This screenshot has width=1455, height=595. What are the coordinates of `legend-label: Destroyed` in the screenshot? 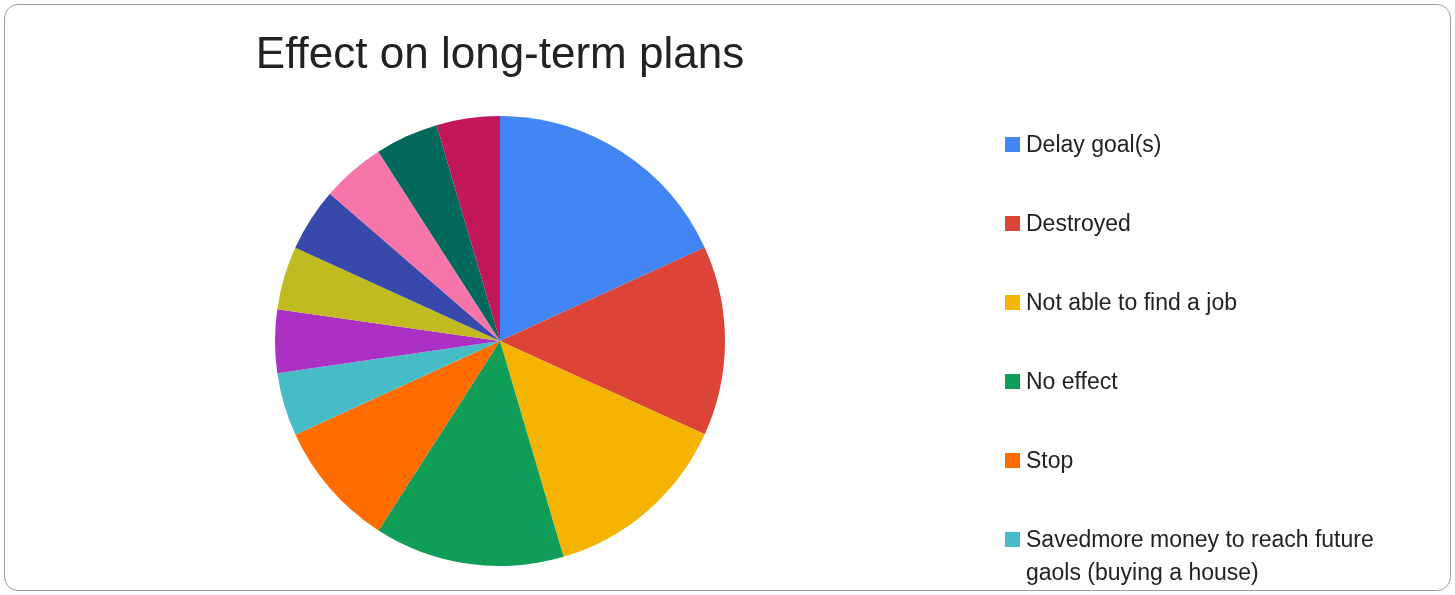 It's located at (1078, 223).